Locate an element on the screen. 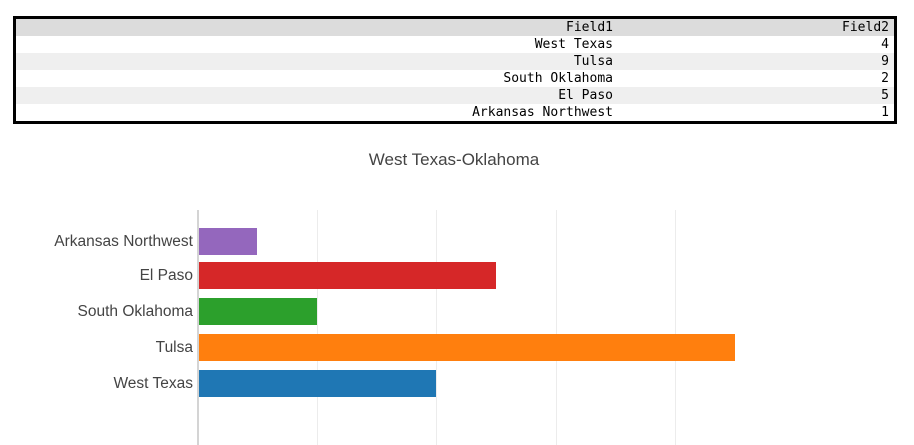 The image size is (914, 445). table-header-row: Field1 Field2 is located at coordinates (455, 26).